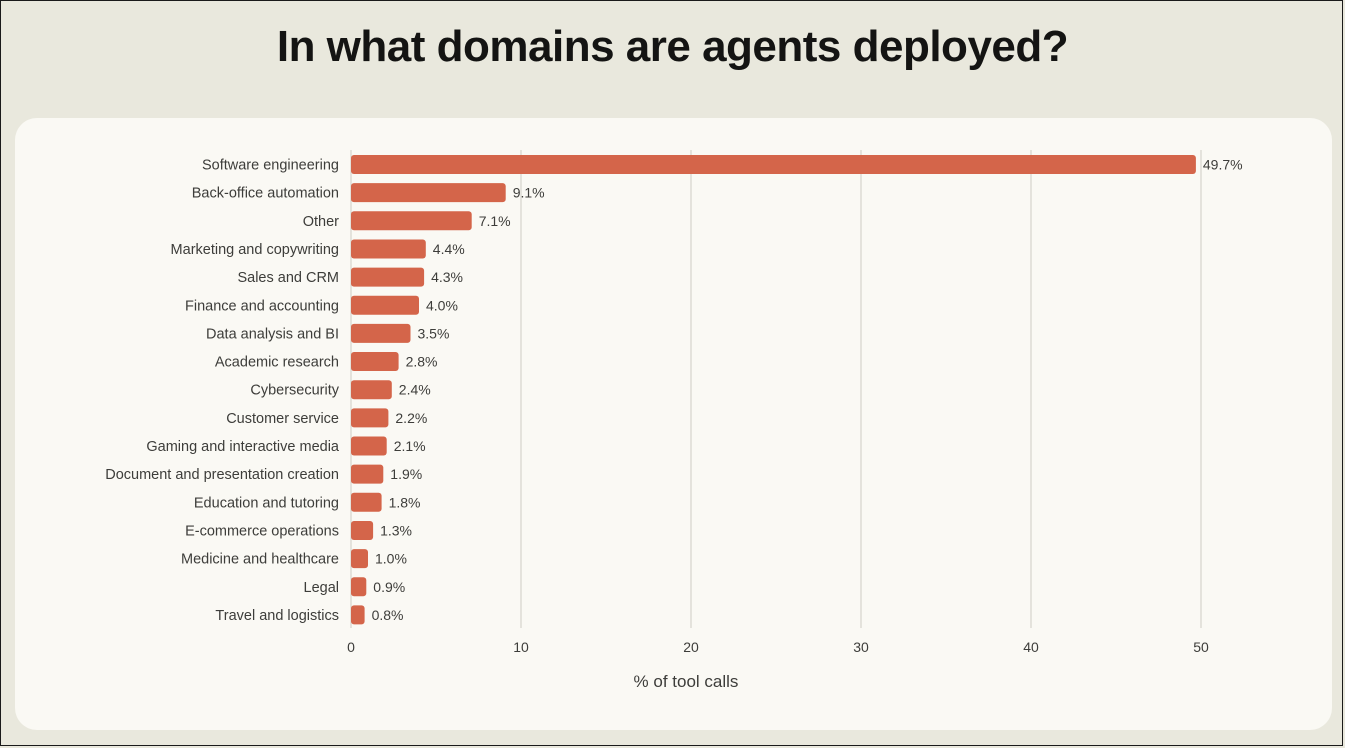 This screenshot has width=1345, height=748. I want to click on x-tick-label: 20, so click(691, 647).